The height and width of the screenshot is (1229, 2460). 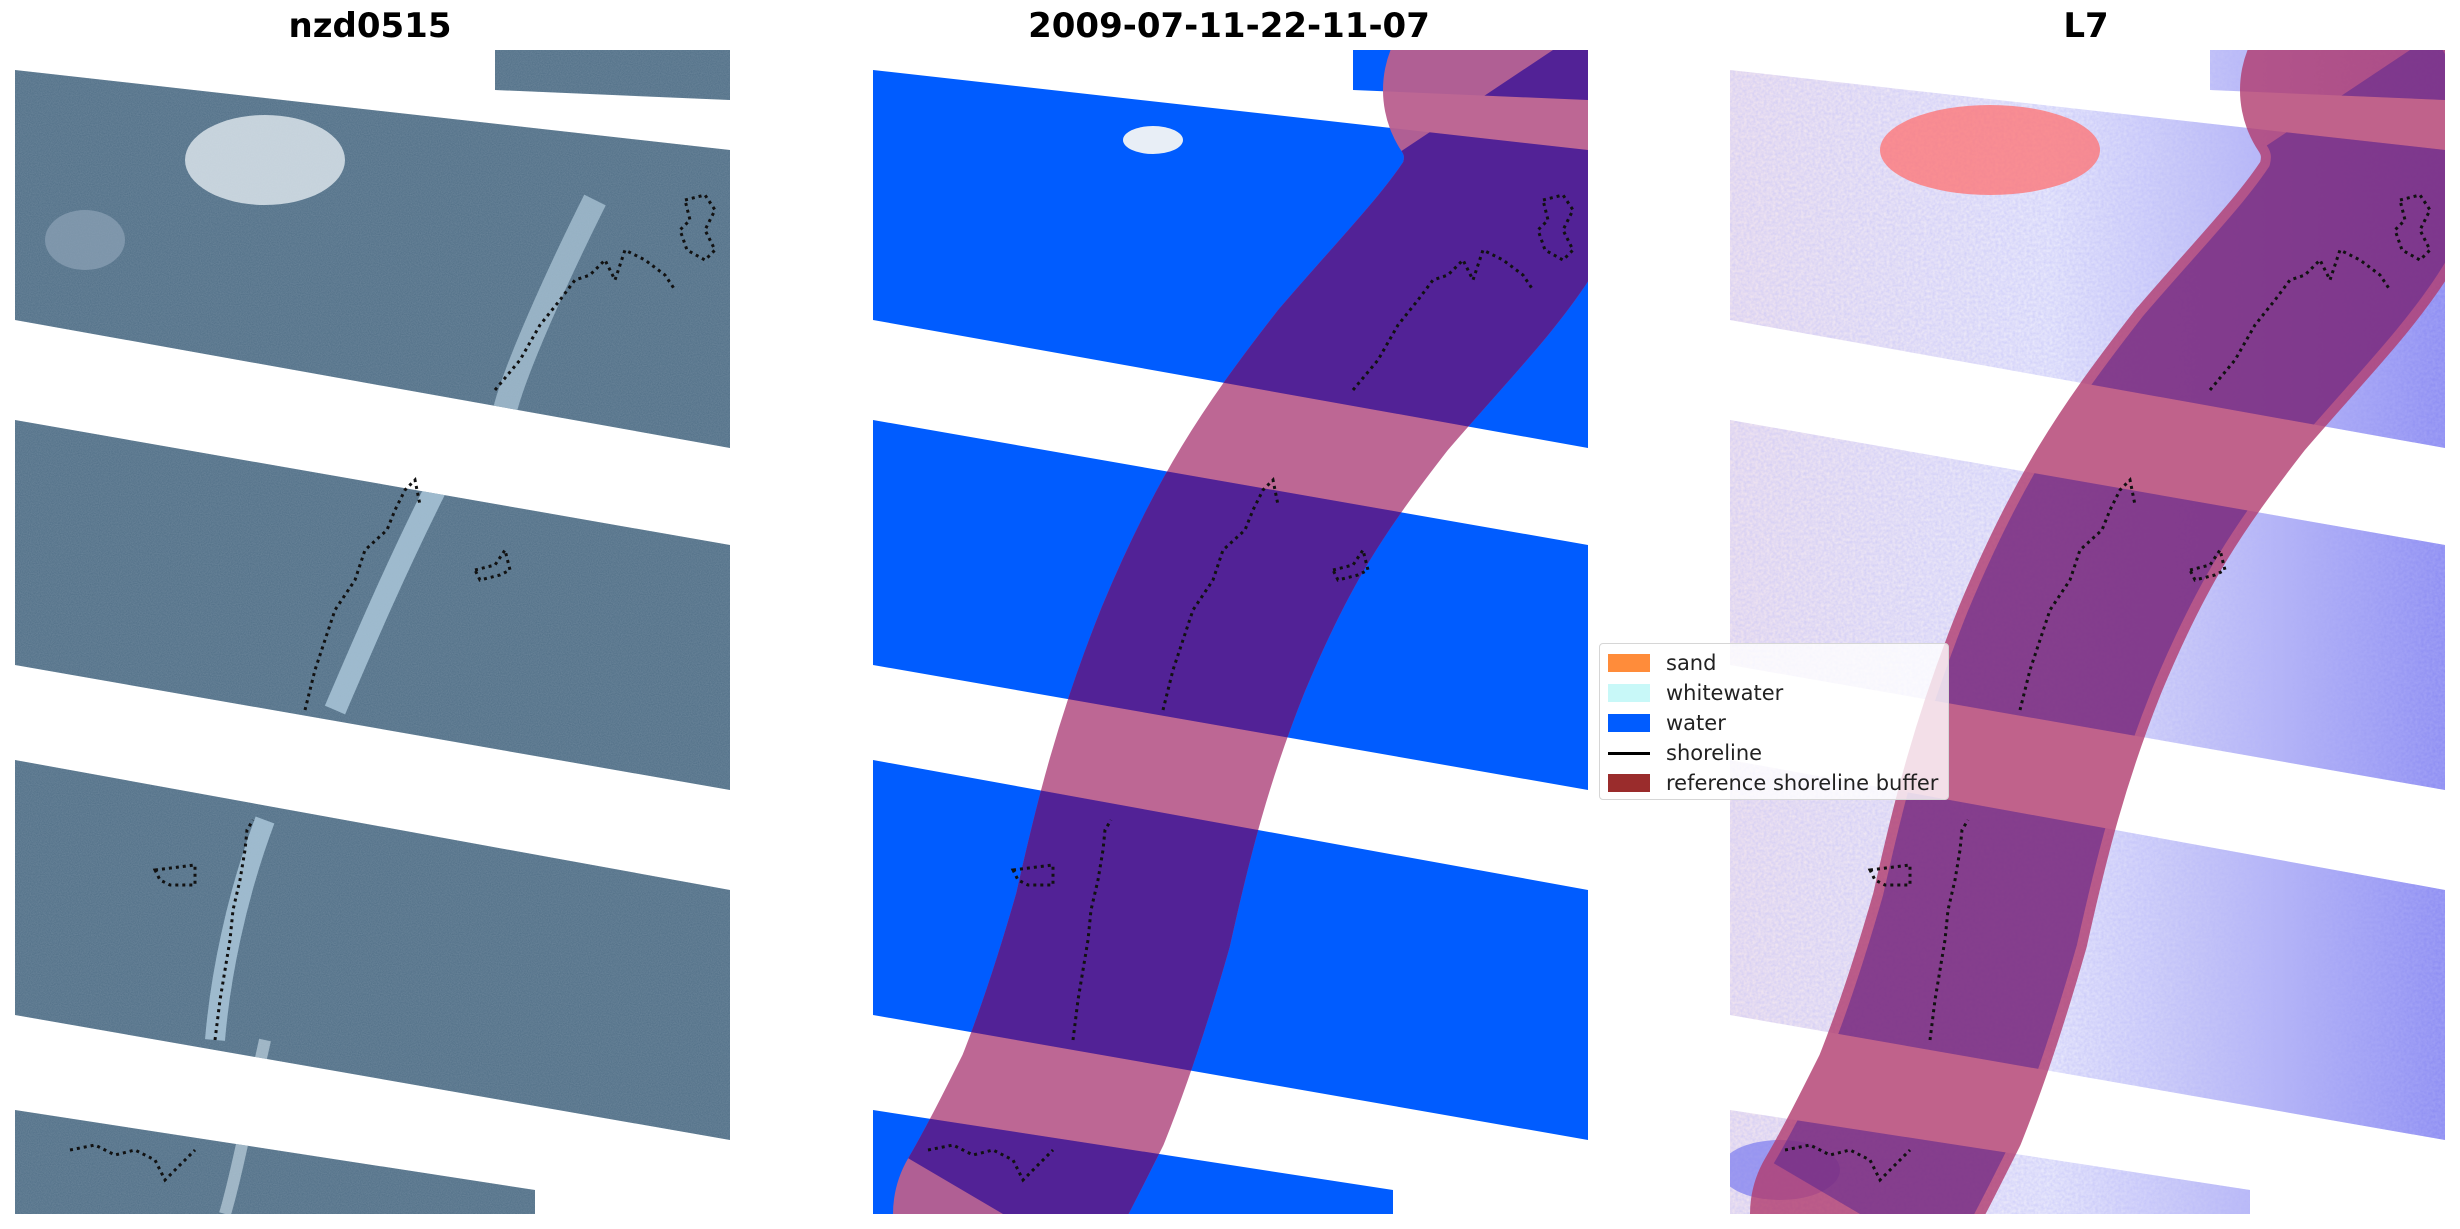 I want to click on panel-title-index: L7, so click(x=2086, y=26).